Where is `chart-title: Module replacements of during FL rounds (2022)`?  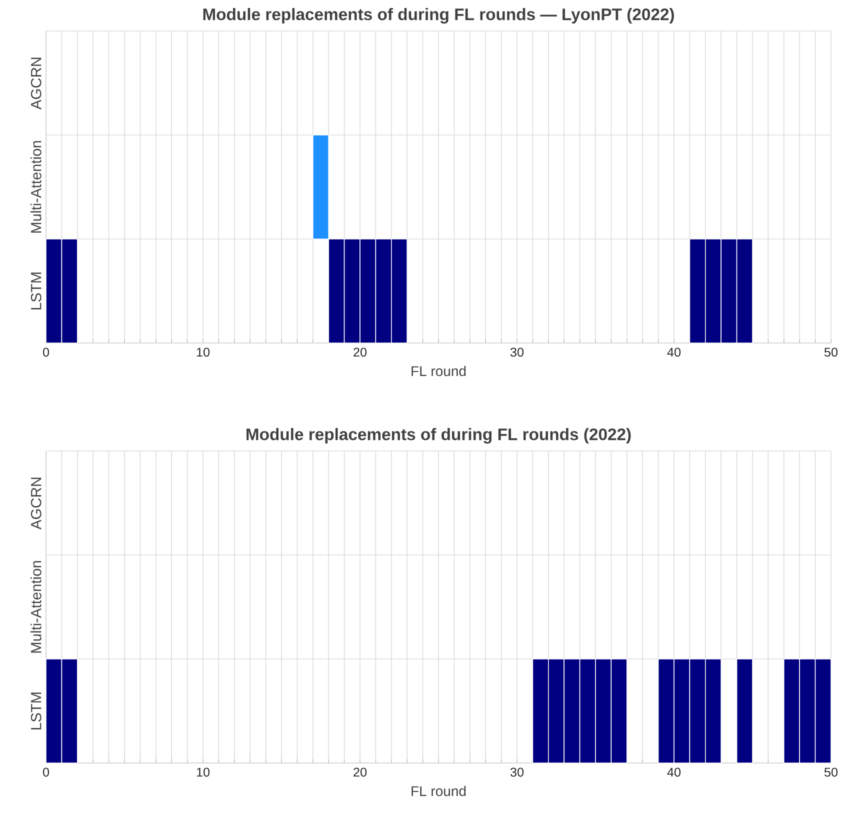
chart-title: Module replacements of during FL rounds (2022) is located at coordinates (438, 436).